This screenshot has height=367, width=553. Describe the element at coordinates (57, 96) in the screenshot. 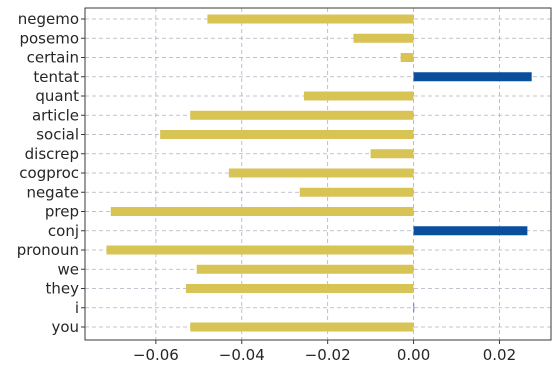

I see `y-tick-label: quant` at that location.